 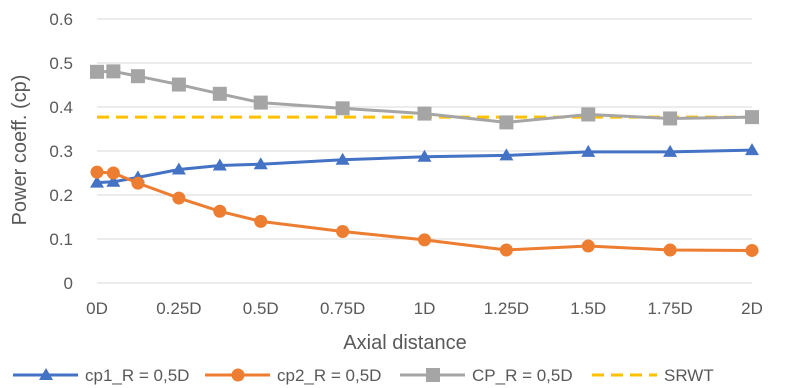 What do you see at coordinates (61, 195) in the screenshot?
I see `y-tick-label: 0.2` at bounding box center [61, 195].